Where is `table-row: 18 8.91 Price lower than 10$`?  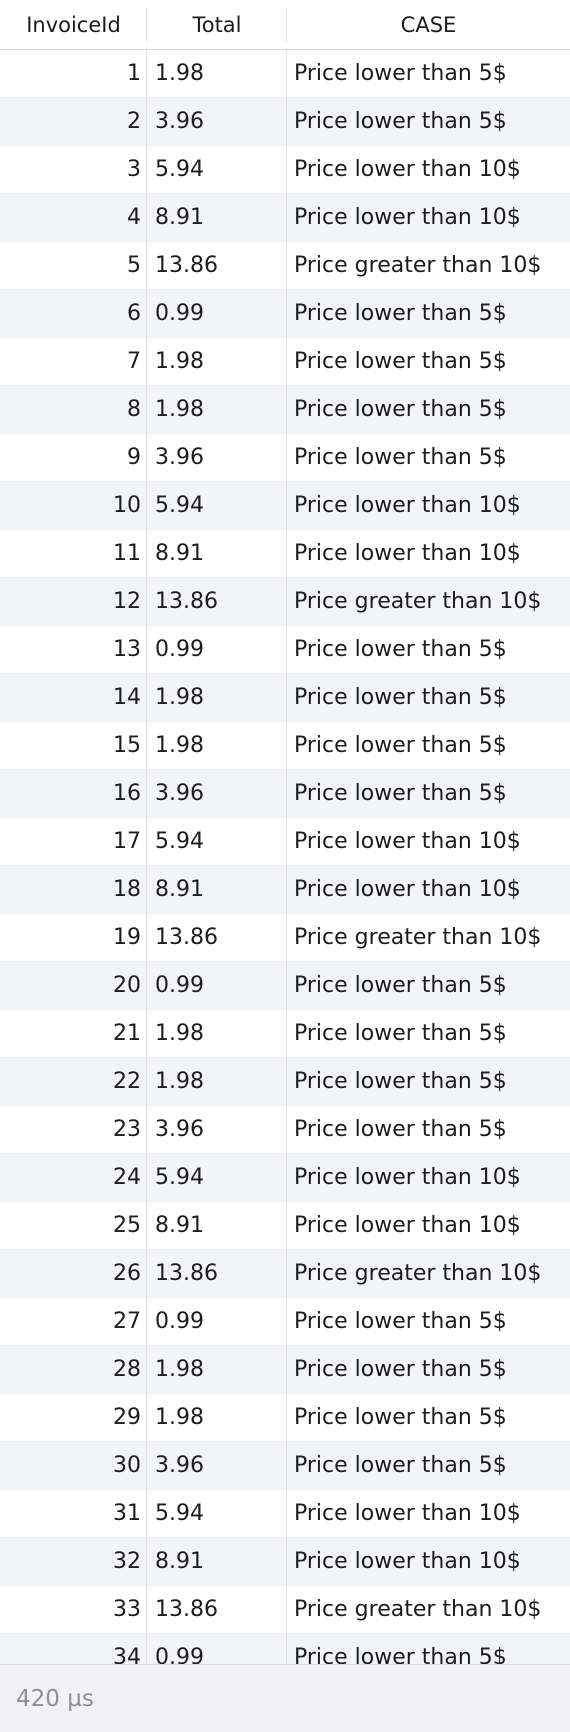 table-row: 18 8.91 Price lower than 10$ is located at coordinates (285, 890).